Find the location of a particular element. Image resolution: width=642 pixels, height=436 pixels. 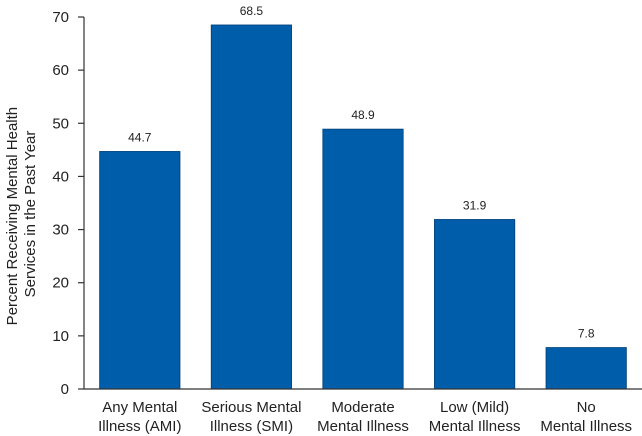

y-tick-label-40: 40 is located at coordinates (60, 176).